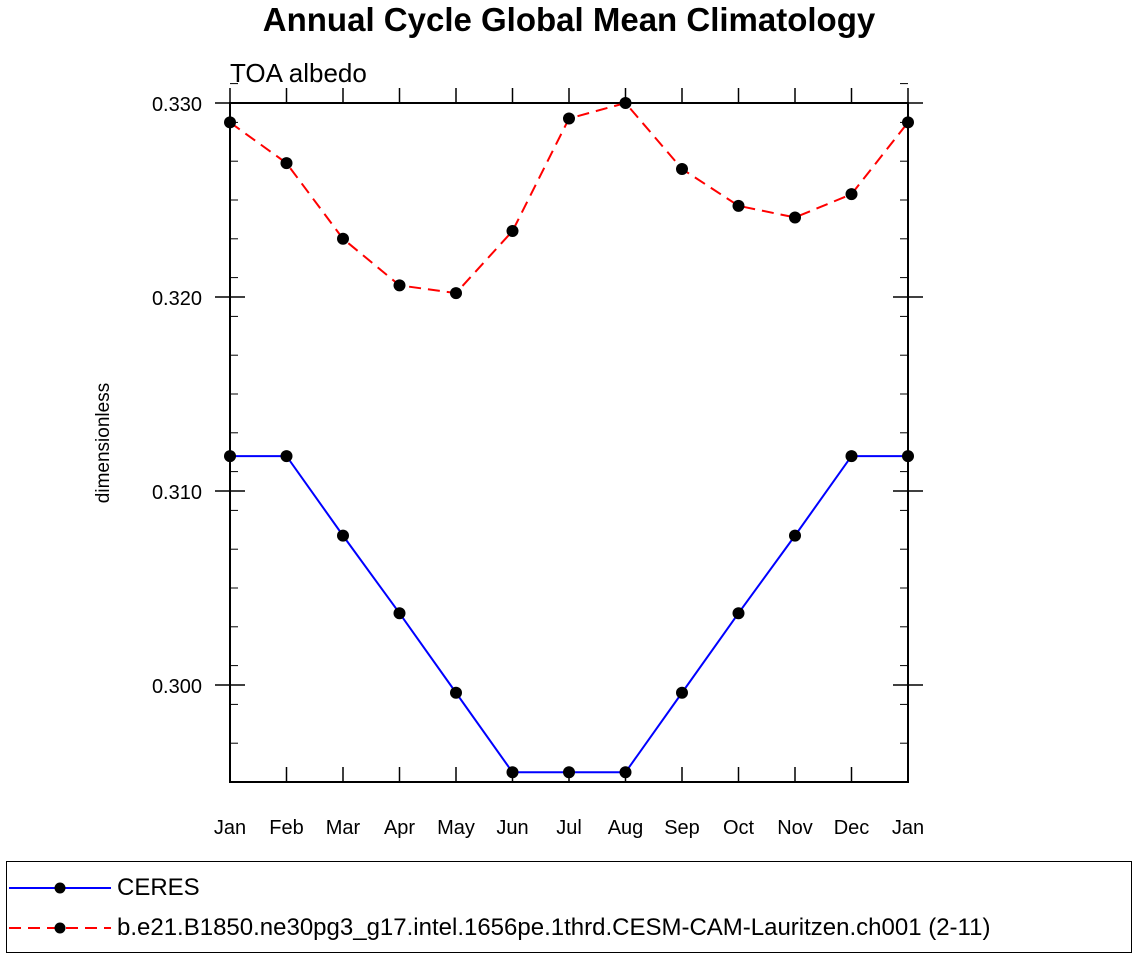 The height and width of the screenshot is (958, 1138). What do you see at coordinates (60, 888) in the screenshot?
I see `legend-swatch-ceres` at bounding box center [60, 888].